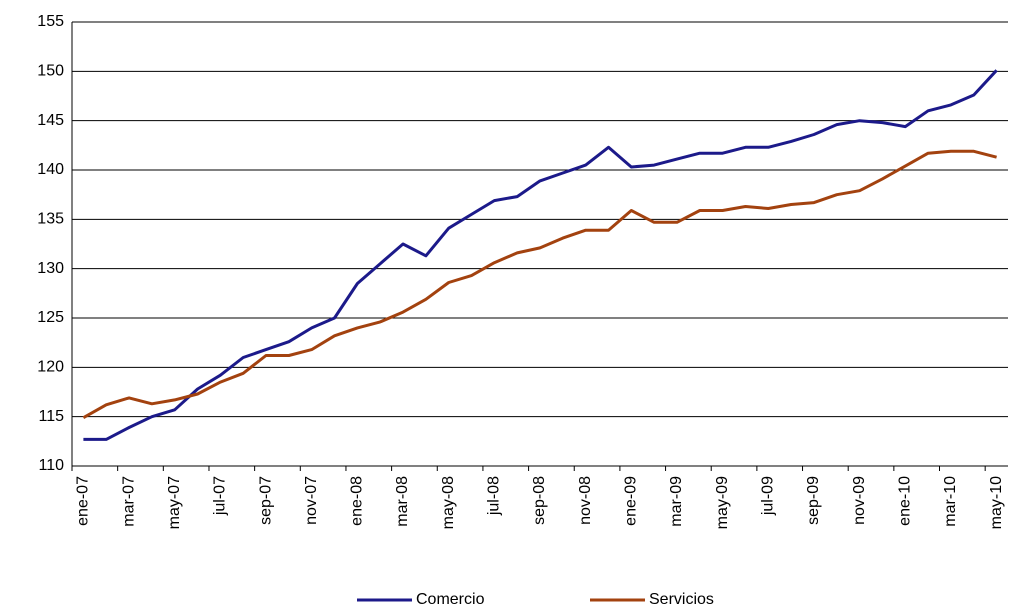 This screenshot has width=1009, height=610. Describe the element at coordinates (357, 501) in the screenshot. I see `x-tick-label: ene-08` at that location.